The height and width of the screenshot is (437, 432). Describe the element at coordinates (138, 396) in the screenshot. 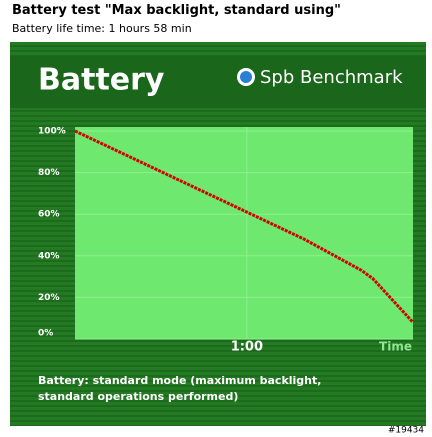

I see `caption: standard operations performed)` at that location.